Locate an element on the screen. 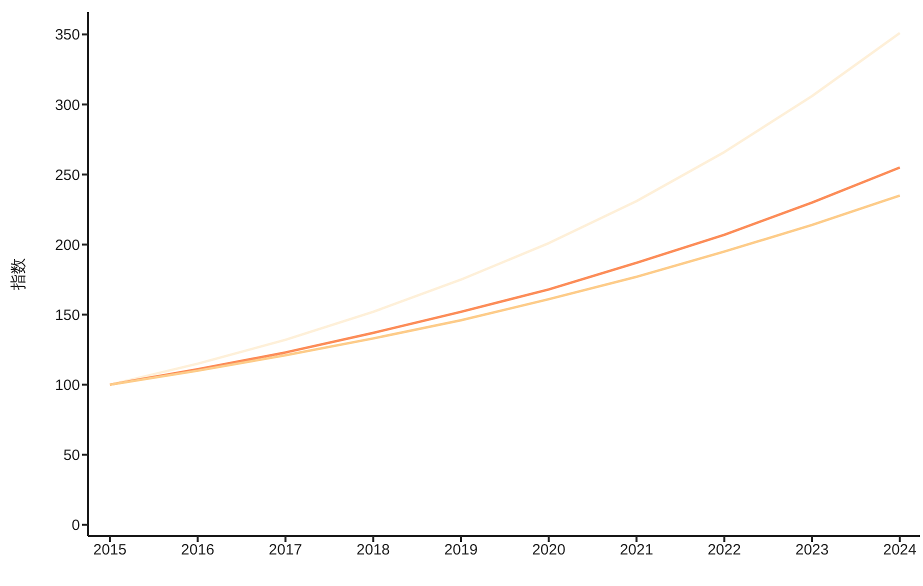 The width and height of the screenshot is (923, 586). x-tick-label: 2020 is located at coordinates (549, 550).